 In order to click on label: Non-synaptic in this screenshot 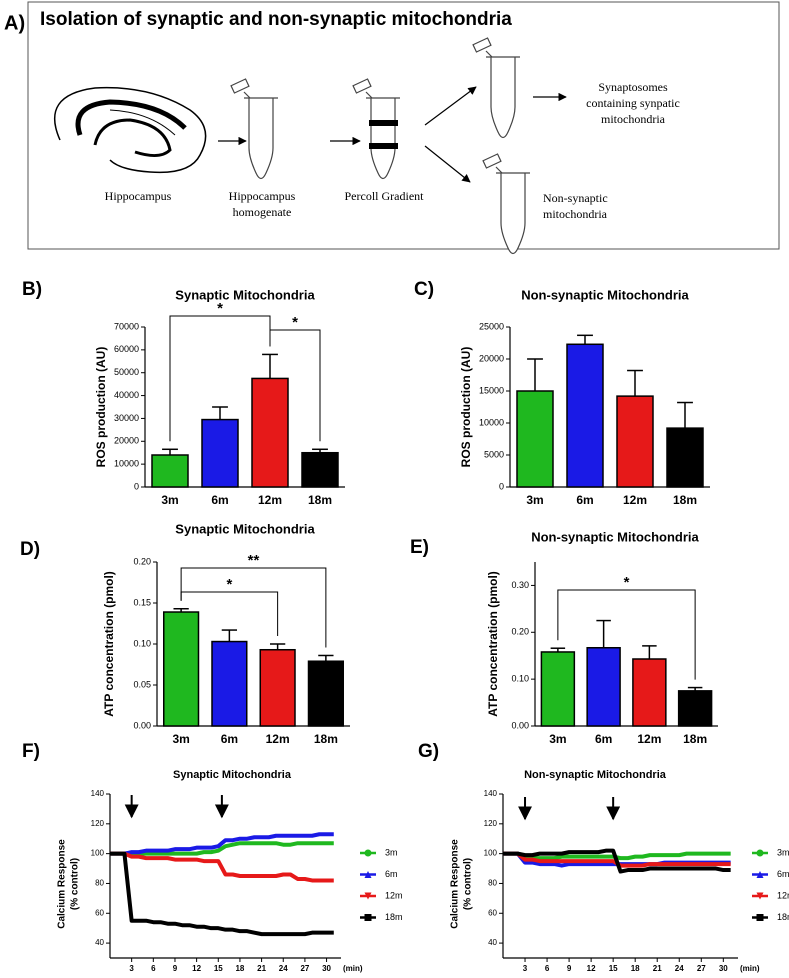, I will do `click(575, 198)`.